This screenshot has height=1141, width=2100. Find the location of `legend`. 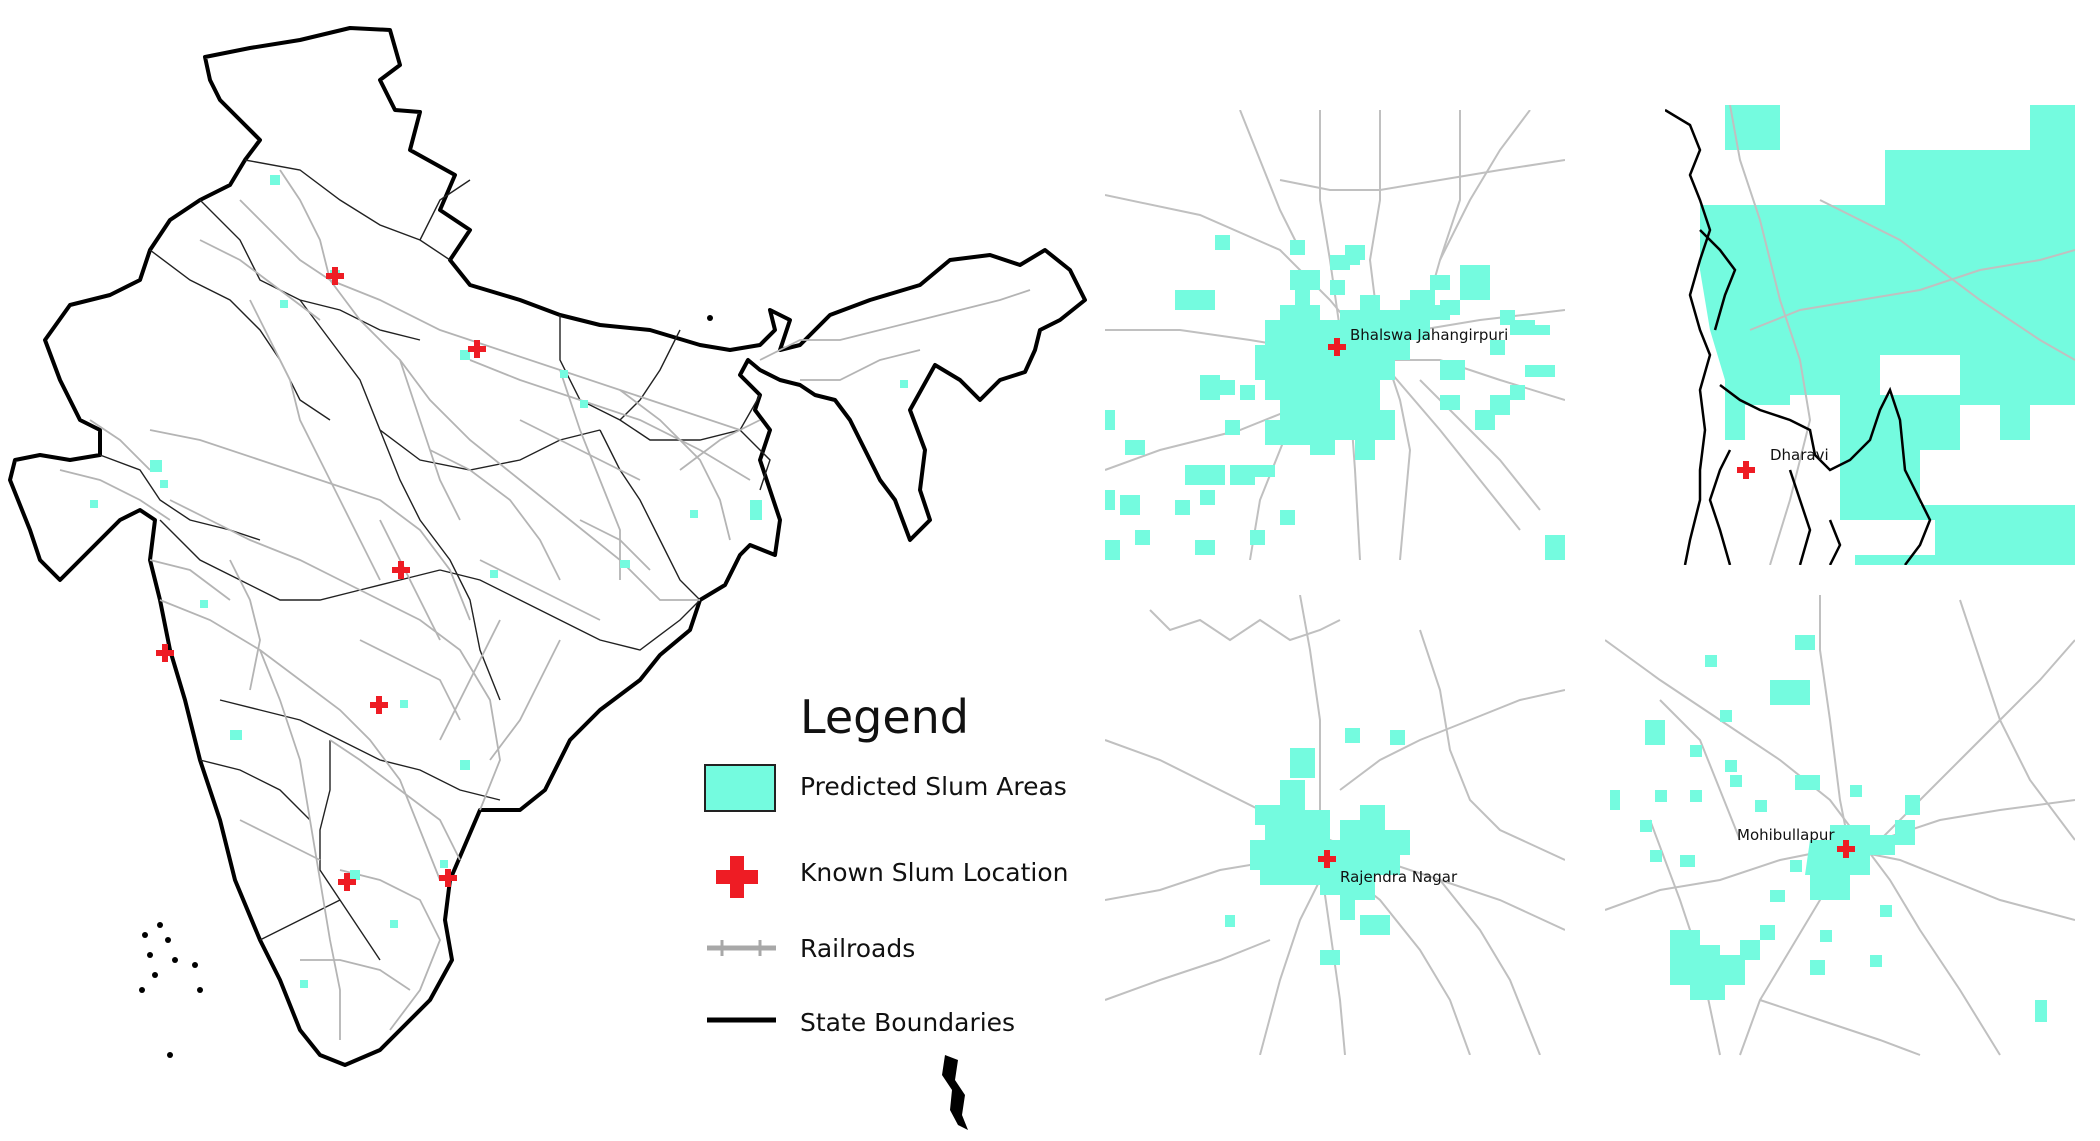

legend is located at coordinates (740, 893).